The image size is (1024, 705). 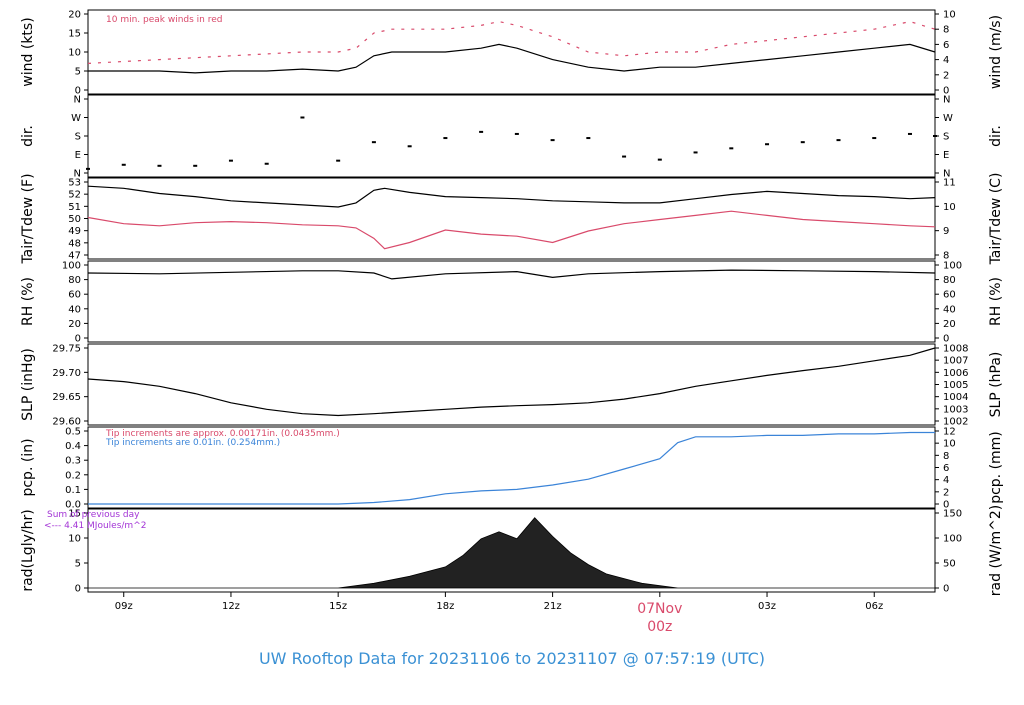 I want to click on ytick-label-right: E, so click(x=946, y=155).